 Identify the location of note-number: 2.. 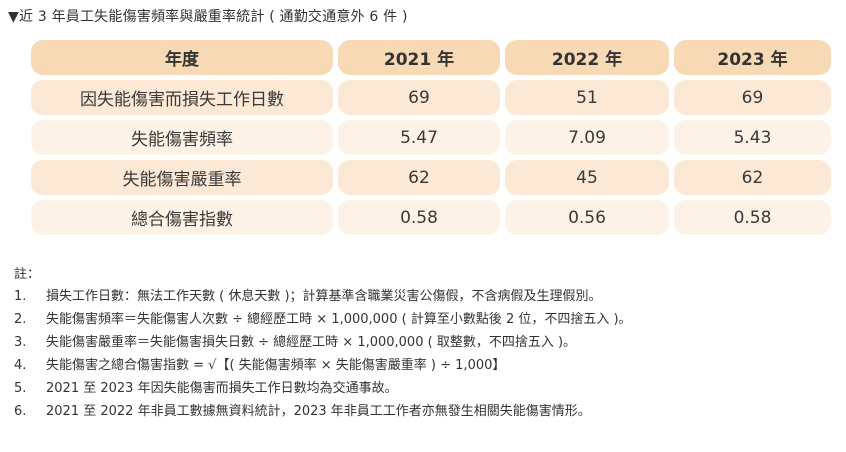
(20, 319).